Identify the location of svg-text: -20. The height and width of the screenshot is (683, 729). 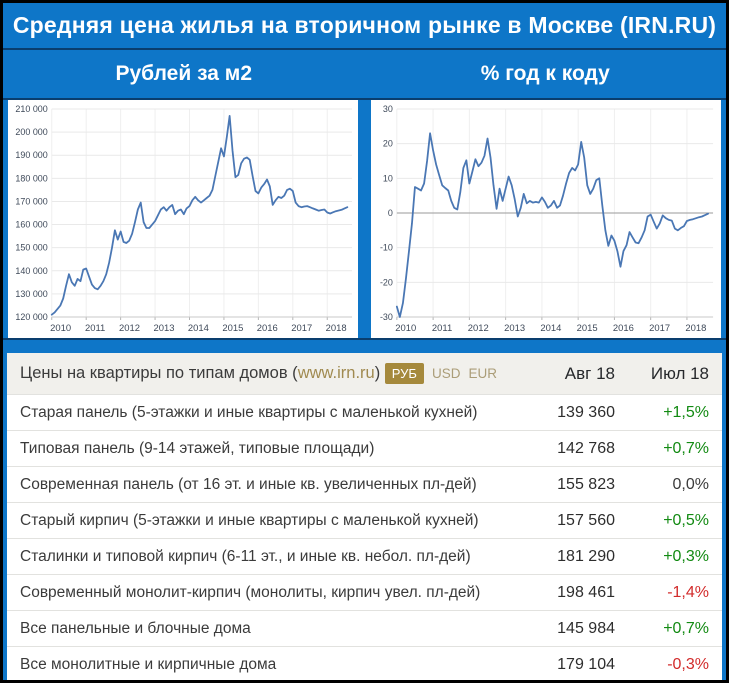
(386, 282).